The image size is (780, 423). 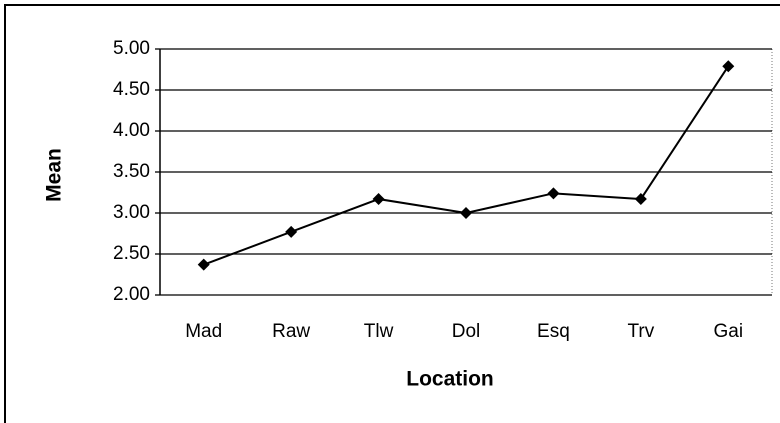 I want to click on x-tick-label: Mad, so click(x=203, y=331).